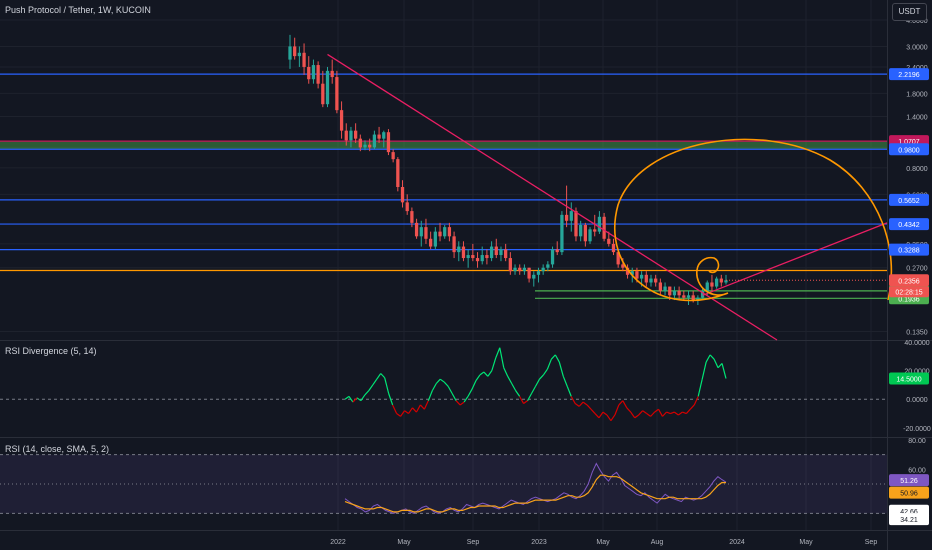 The image size is (932, 550). I want to click on x-tick-label: 2022, so click(338, 542).